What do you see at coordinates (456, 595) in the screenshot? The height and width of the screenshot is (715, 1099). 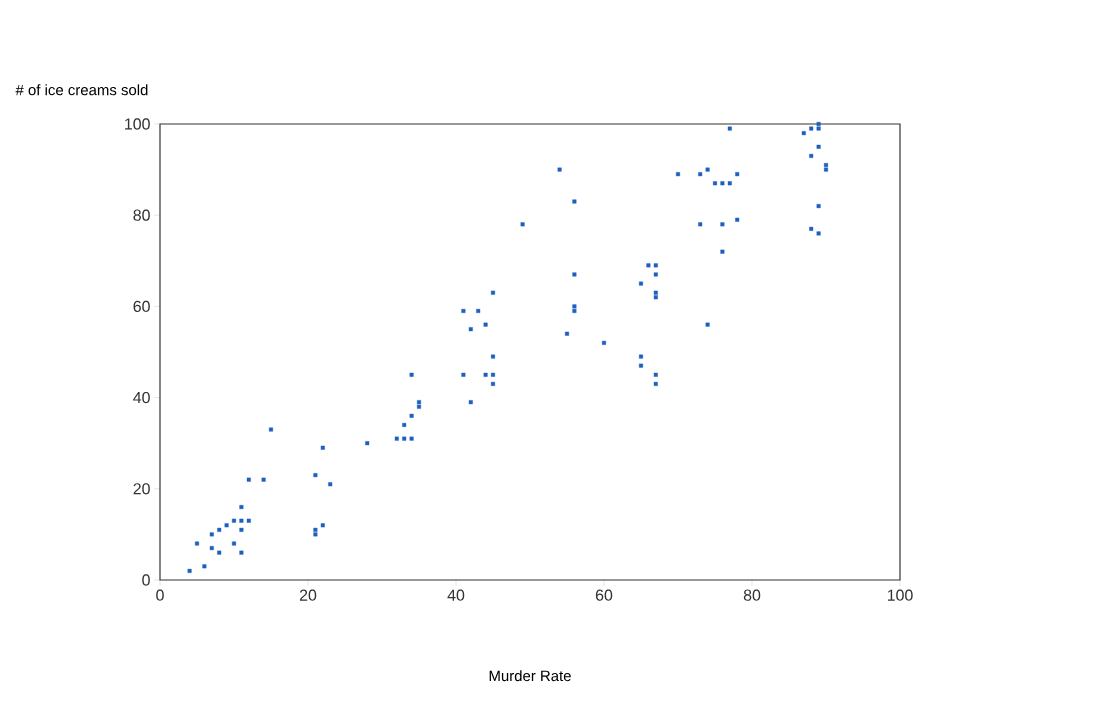 I see `x-tick-label: 40` at bounding box center [456, 595].